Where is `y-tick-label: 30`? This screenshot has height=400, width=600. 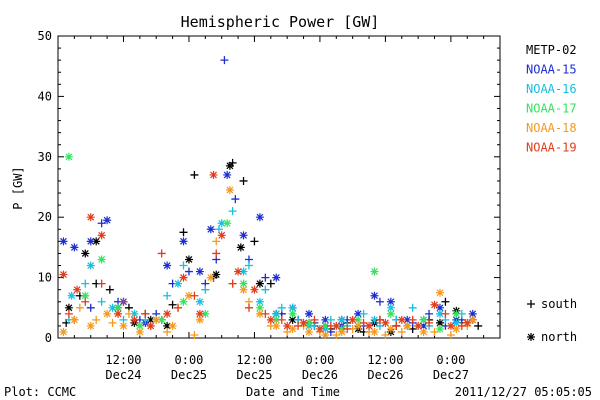 y-tick-label: 30 is located at coordinates (45, 157).